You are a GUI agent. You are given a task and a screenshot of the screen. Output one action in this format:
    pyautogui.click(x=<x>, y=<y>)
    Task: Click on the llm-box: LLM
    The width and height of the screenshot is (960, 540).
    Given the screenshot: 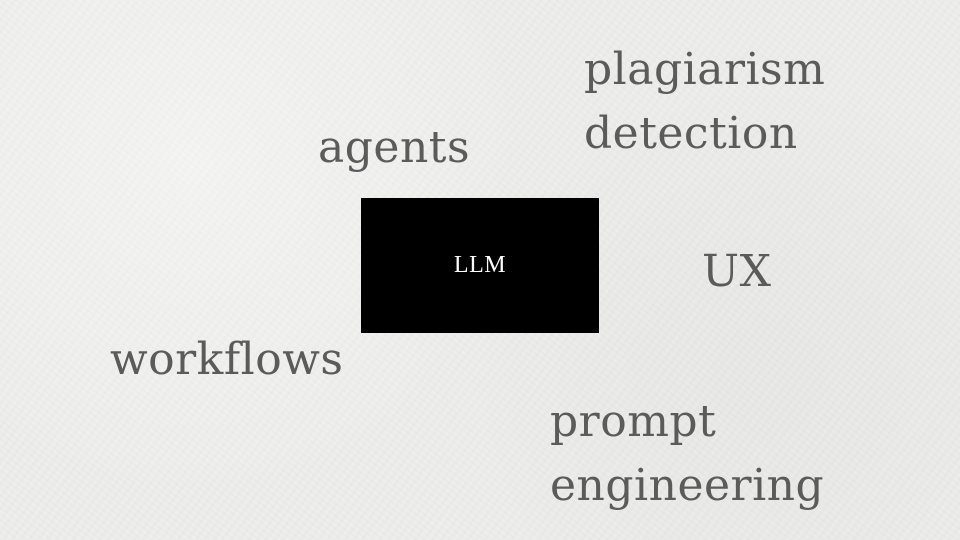 What is the action you would take?
    pyautogui.click(x=480, y=265)
    